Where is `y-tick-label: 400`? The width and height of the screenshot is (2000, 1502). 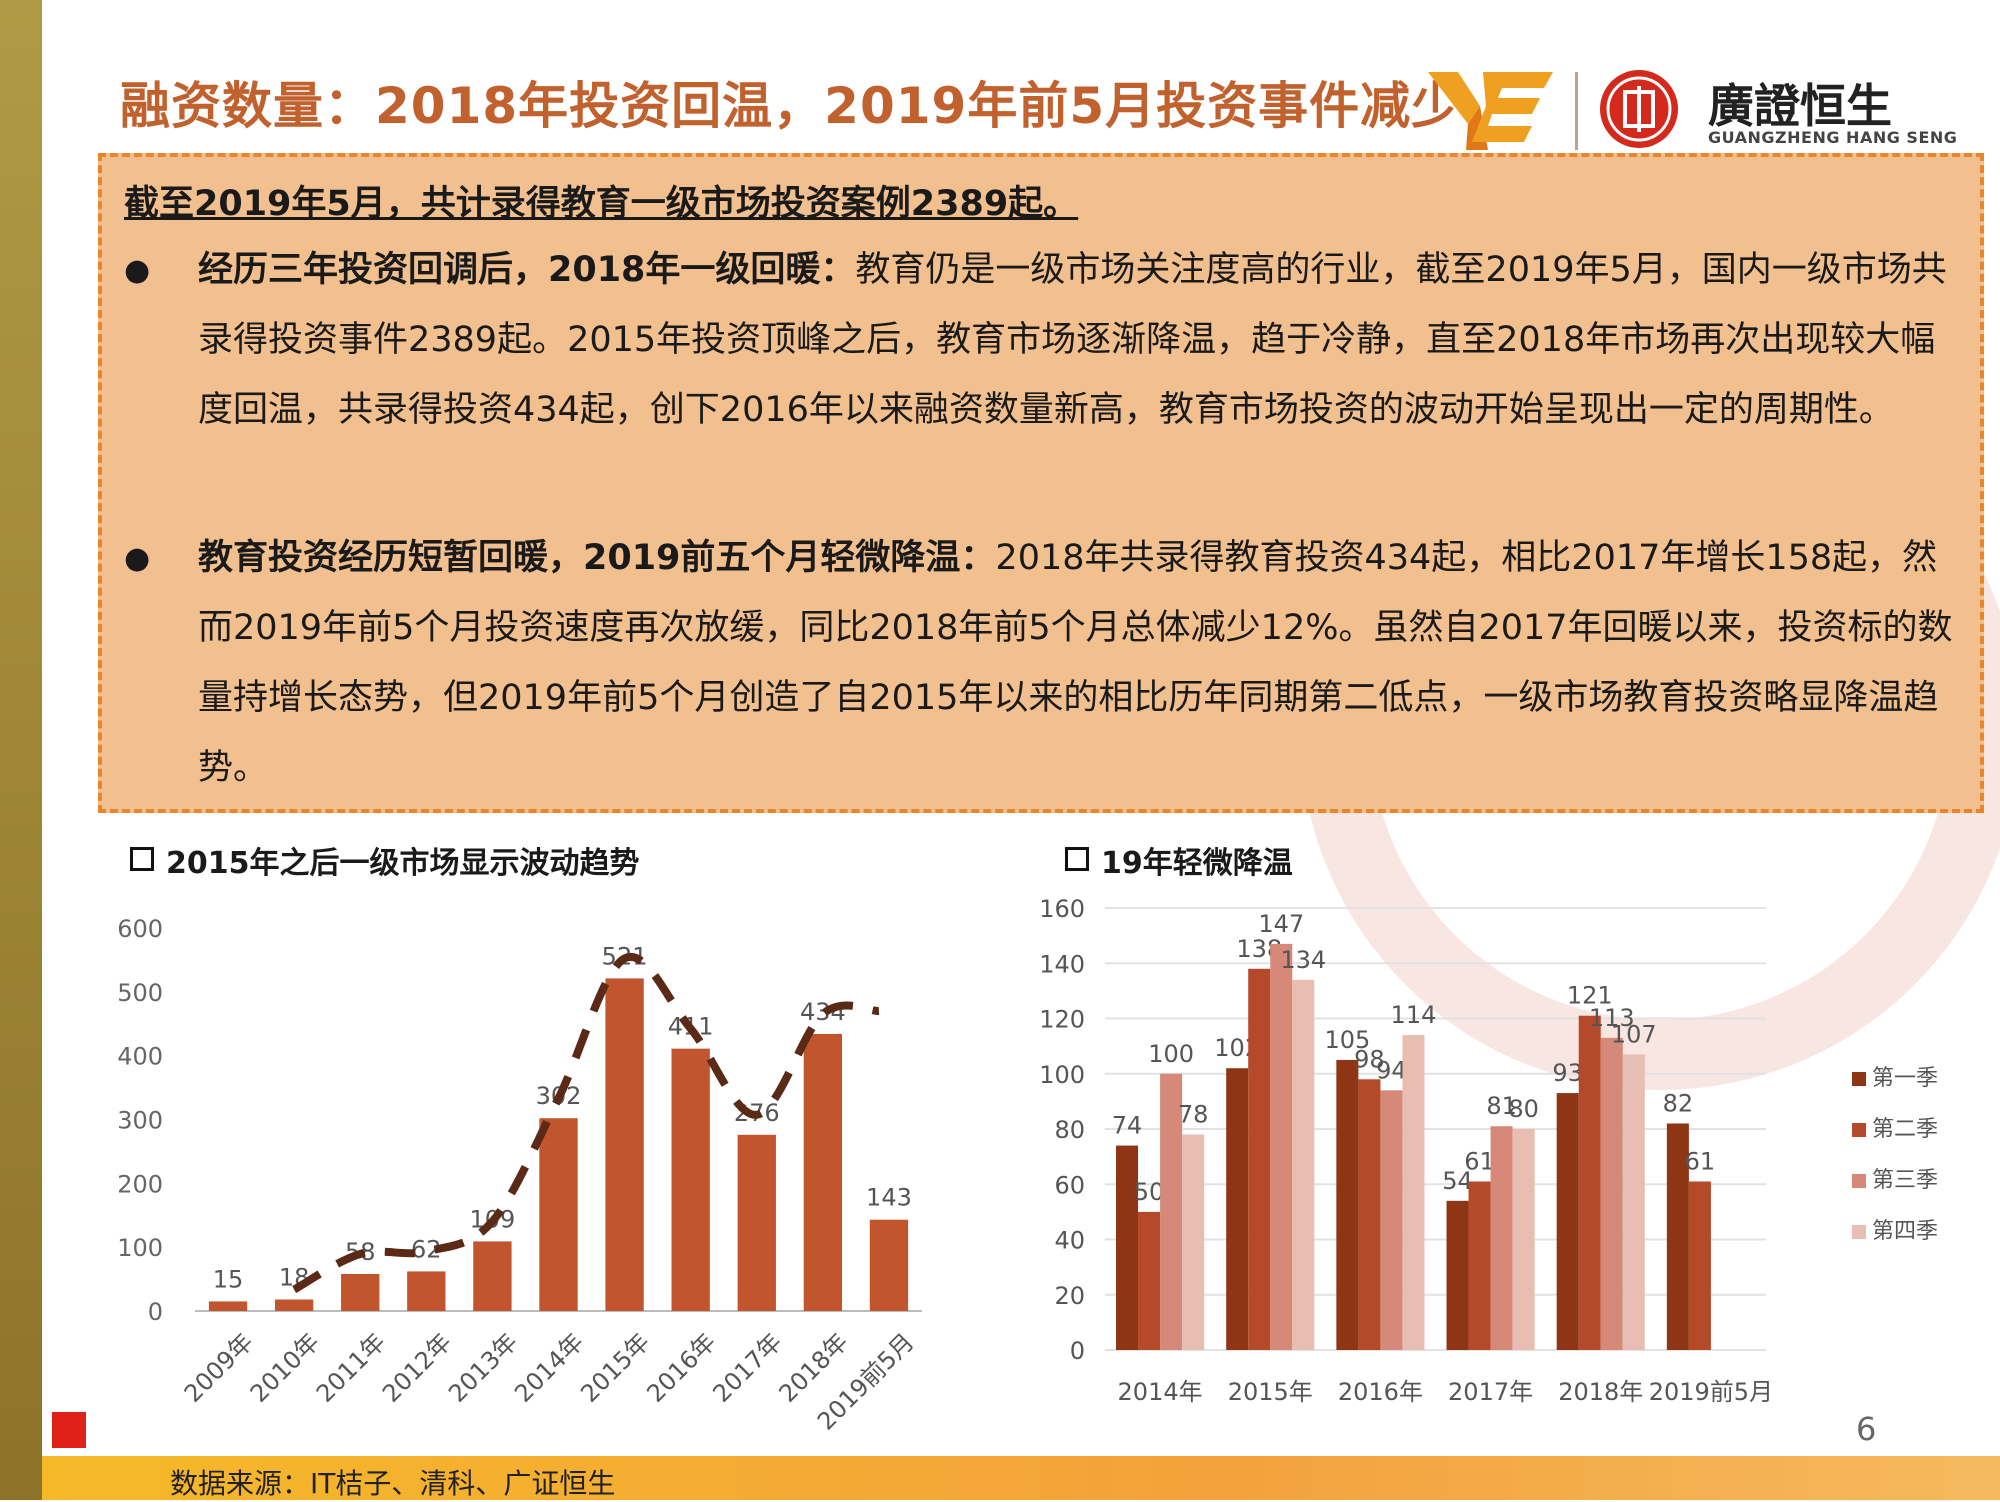
y-tick-label: 400 is located at coordinates (140, 1057).